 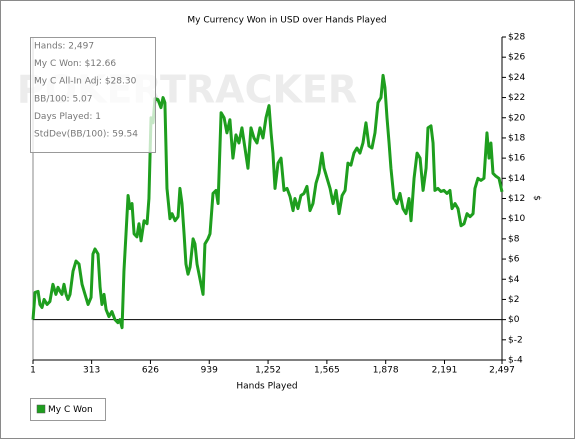 What do you see at coordinates (516, 138) in the screenshot?
I see `y-tick-label: $18` at bounding box center [516, 138].